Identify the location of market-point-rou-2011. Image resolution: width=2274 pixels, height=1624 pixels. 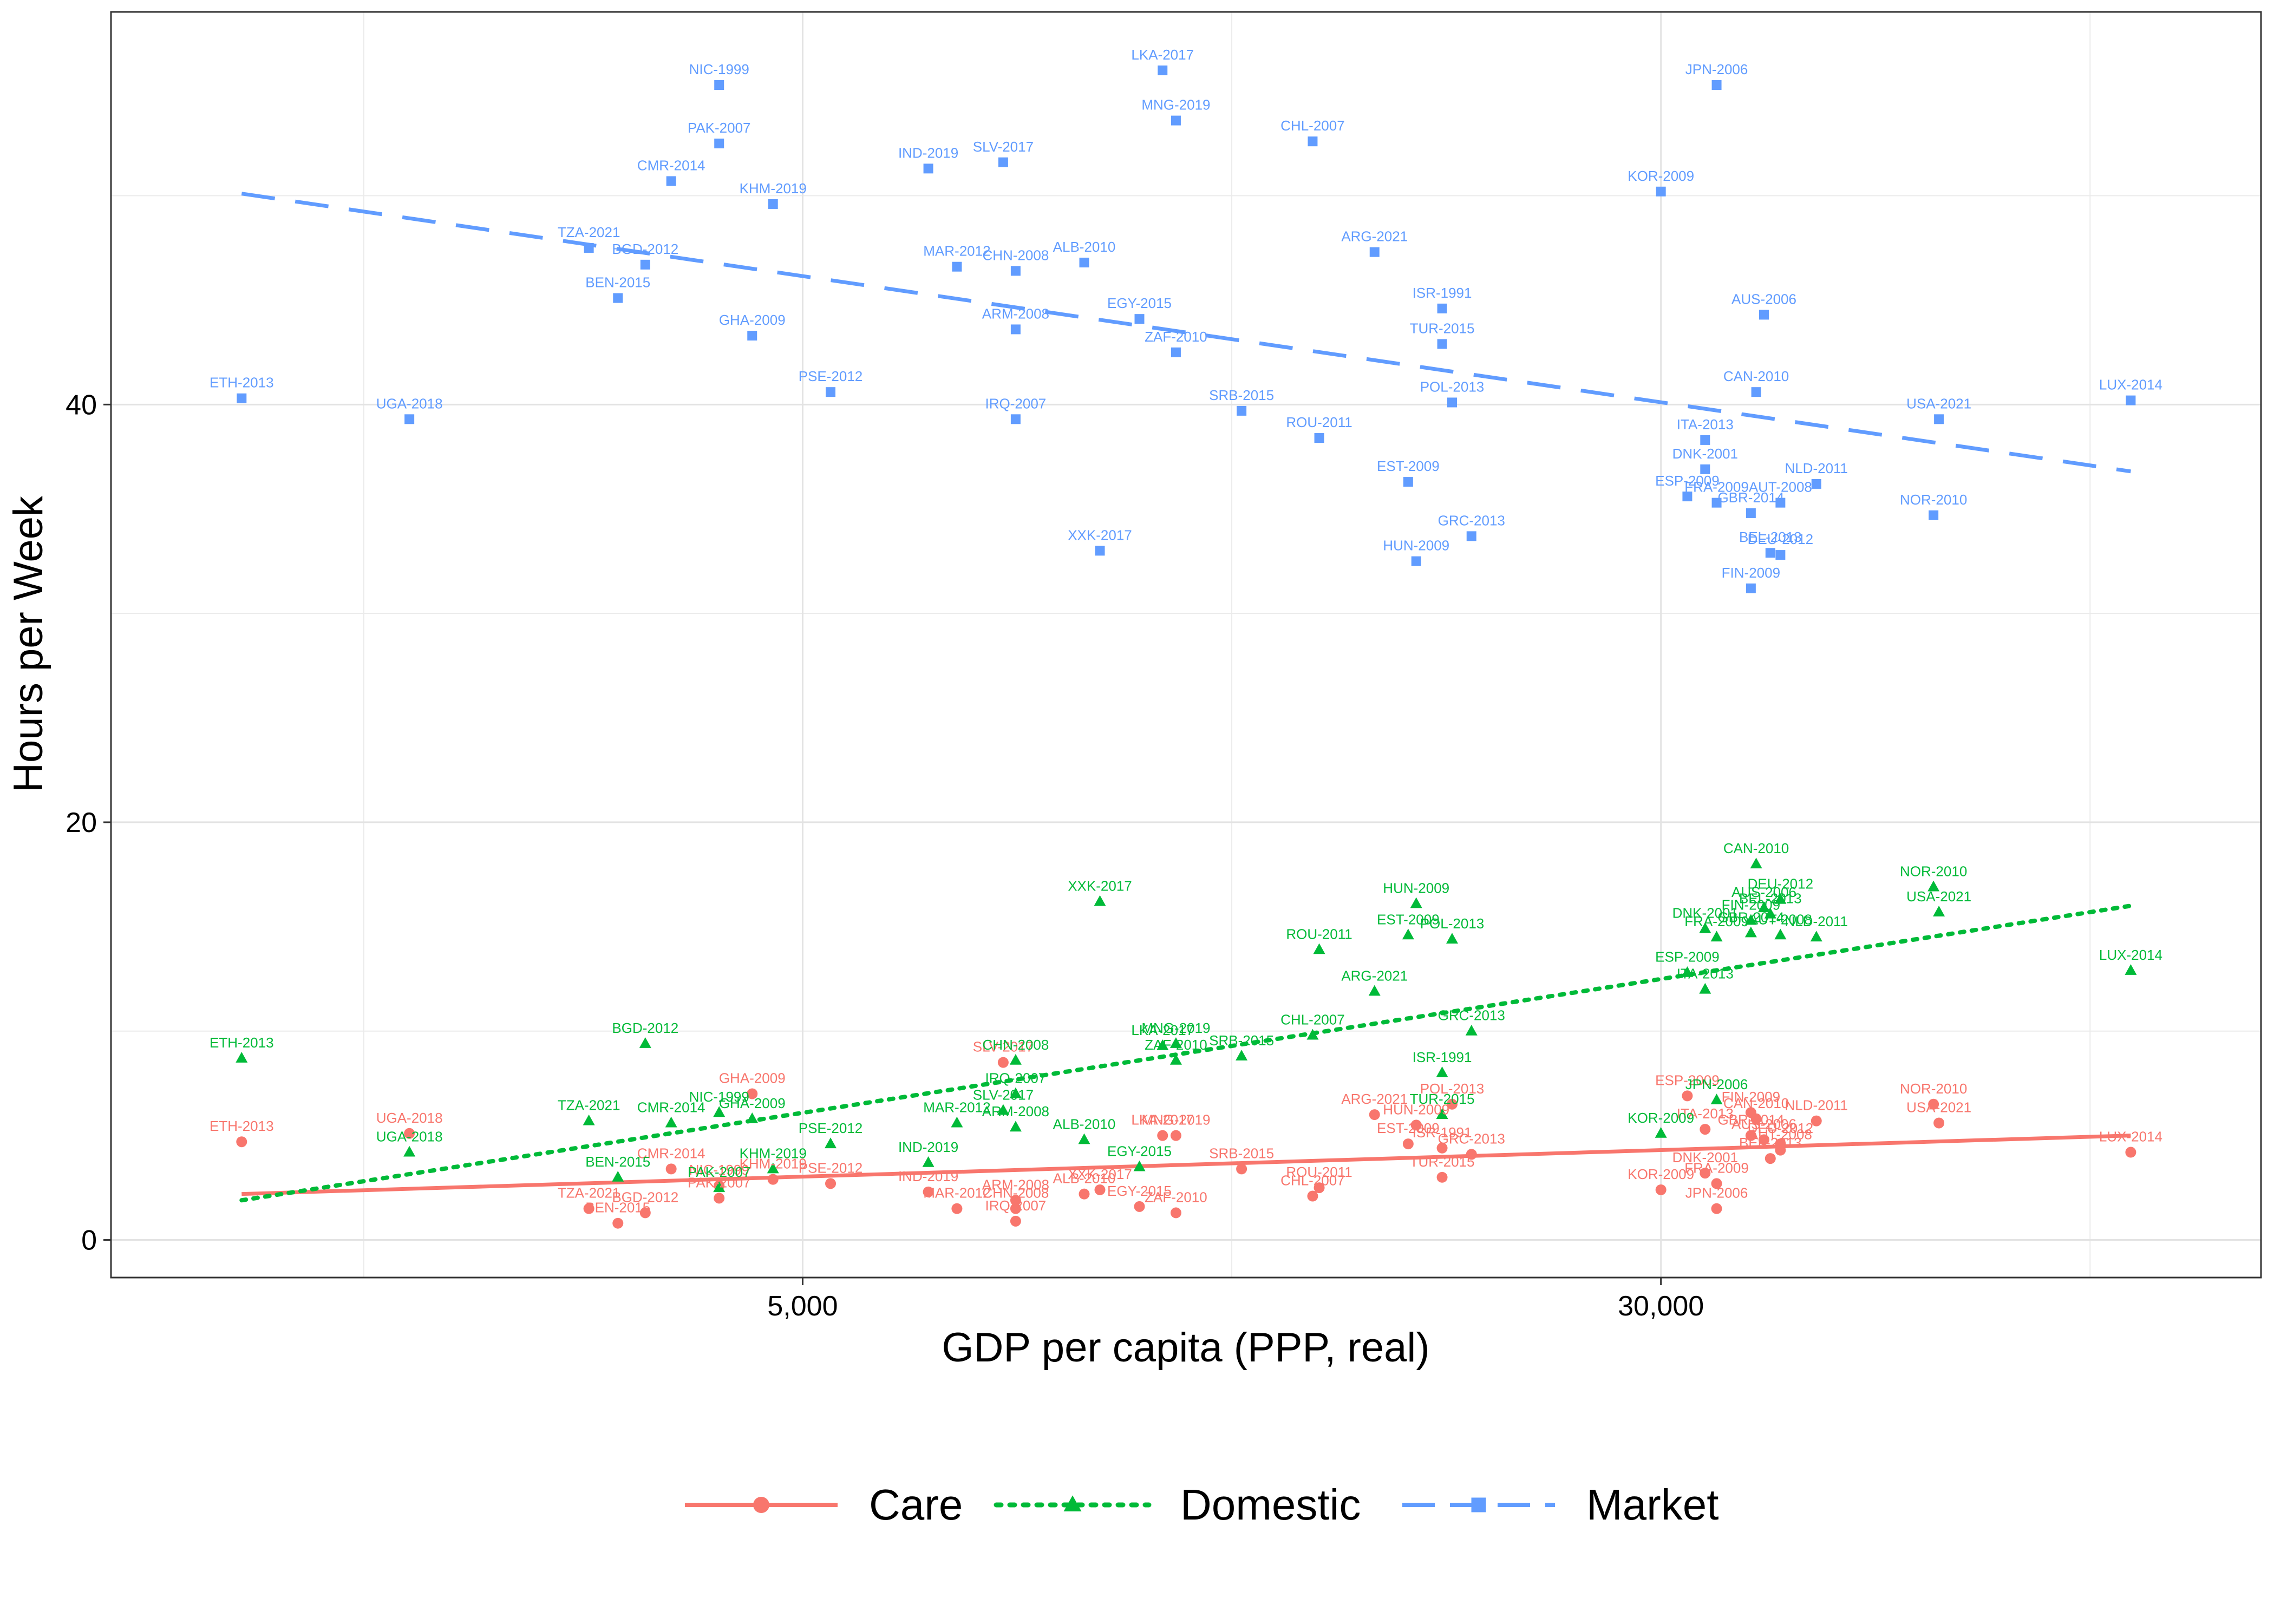
(1319, 438).